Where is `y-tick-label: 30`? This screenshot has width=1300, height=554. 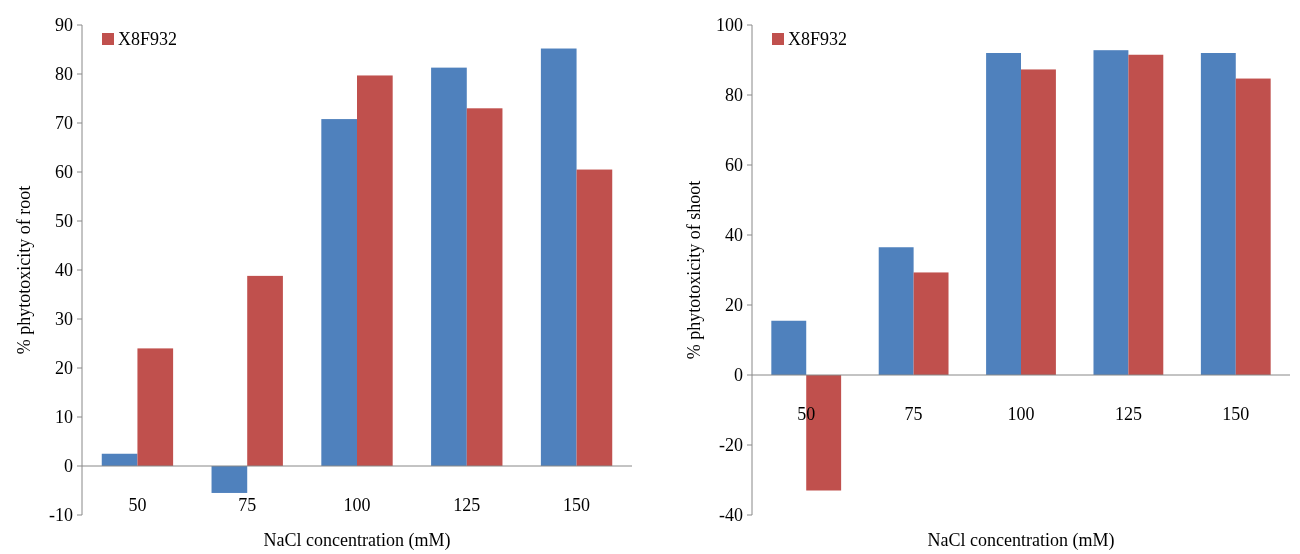
y-tick-label: 30 is located at coordinates (64, 319).